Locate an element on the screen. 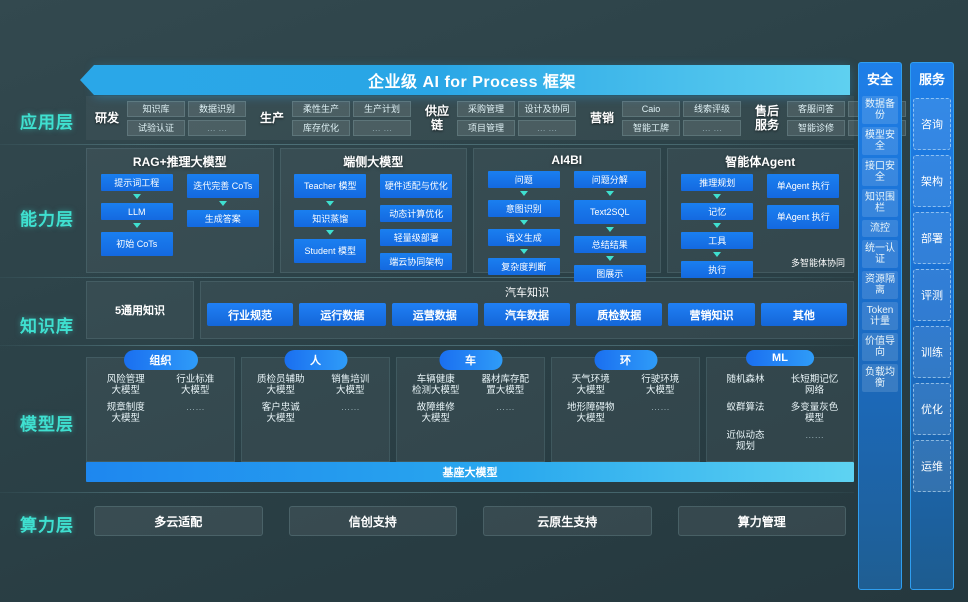  ability-node: 推理规划 is located at coordinates (717, 182).